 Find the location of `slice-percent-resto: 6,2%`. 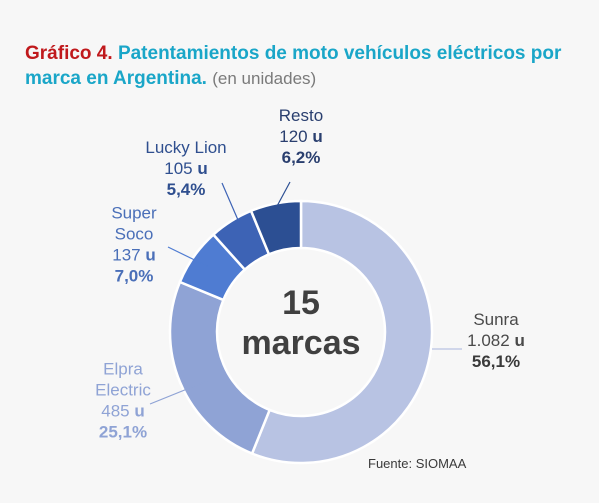

slice-percent-resto: 6,2% is located at coordinates (301, 157).